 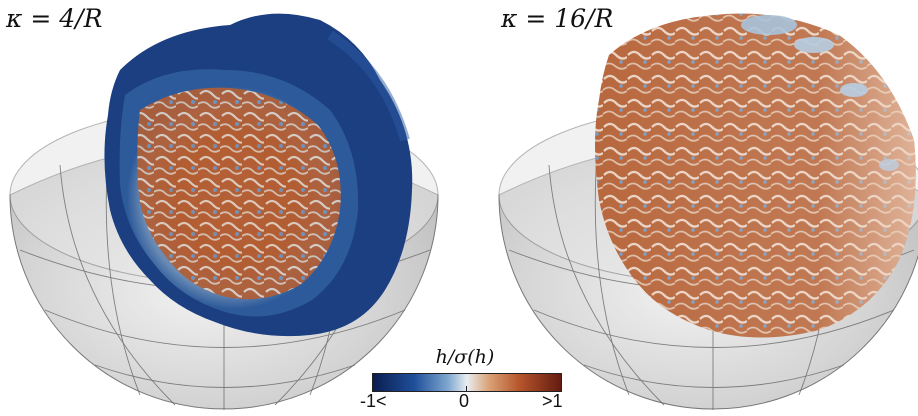 What do you see at coordinates (464, 401) in the screenshot?
I see `colorbar-tick-mid: 0` at bounding box center [464, 401].